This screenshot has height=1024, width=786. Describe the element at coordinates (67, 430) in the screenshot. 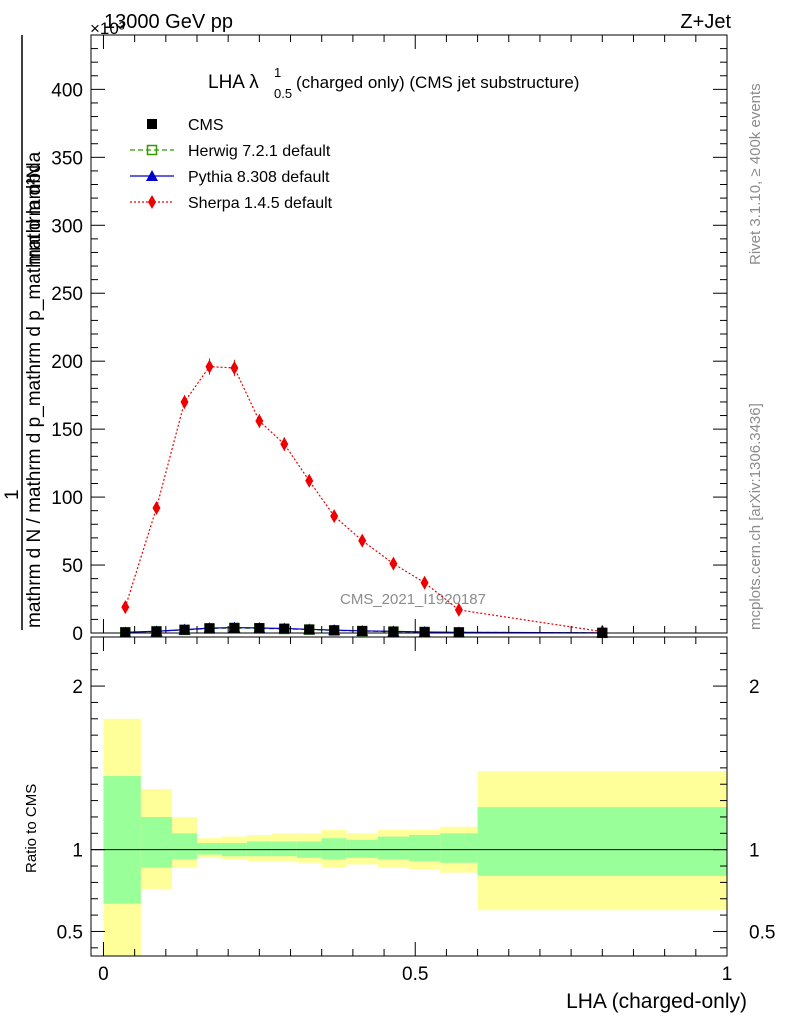

I see `ytick-label-top: 150` at that location.